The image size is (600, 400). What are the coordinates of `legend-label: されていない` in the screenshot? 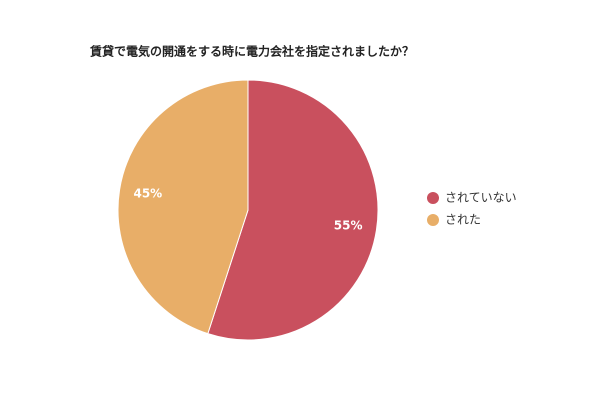 It's located at (481, 198).